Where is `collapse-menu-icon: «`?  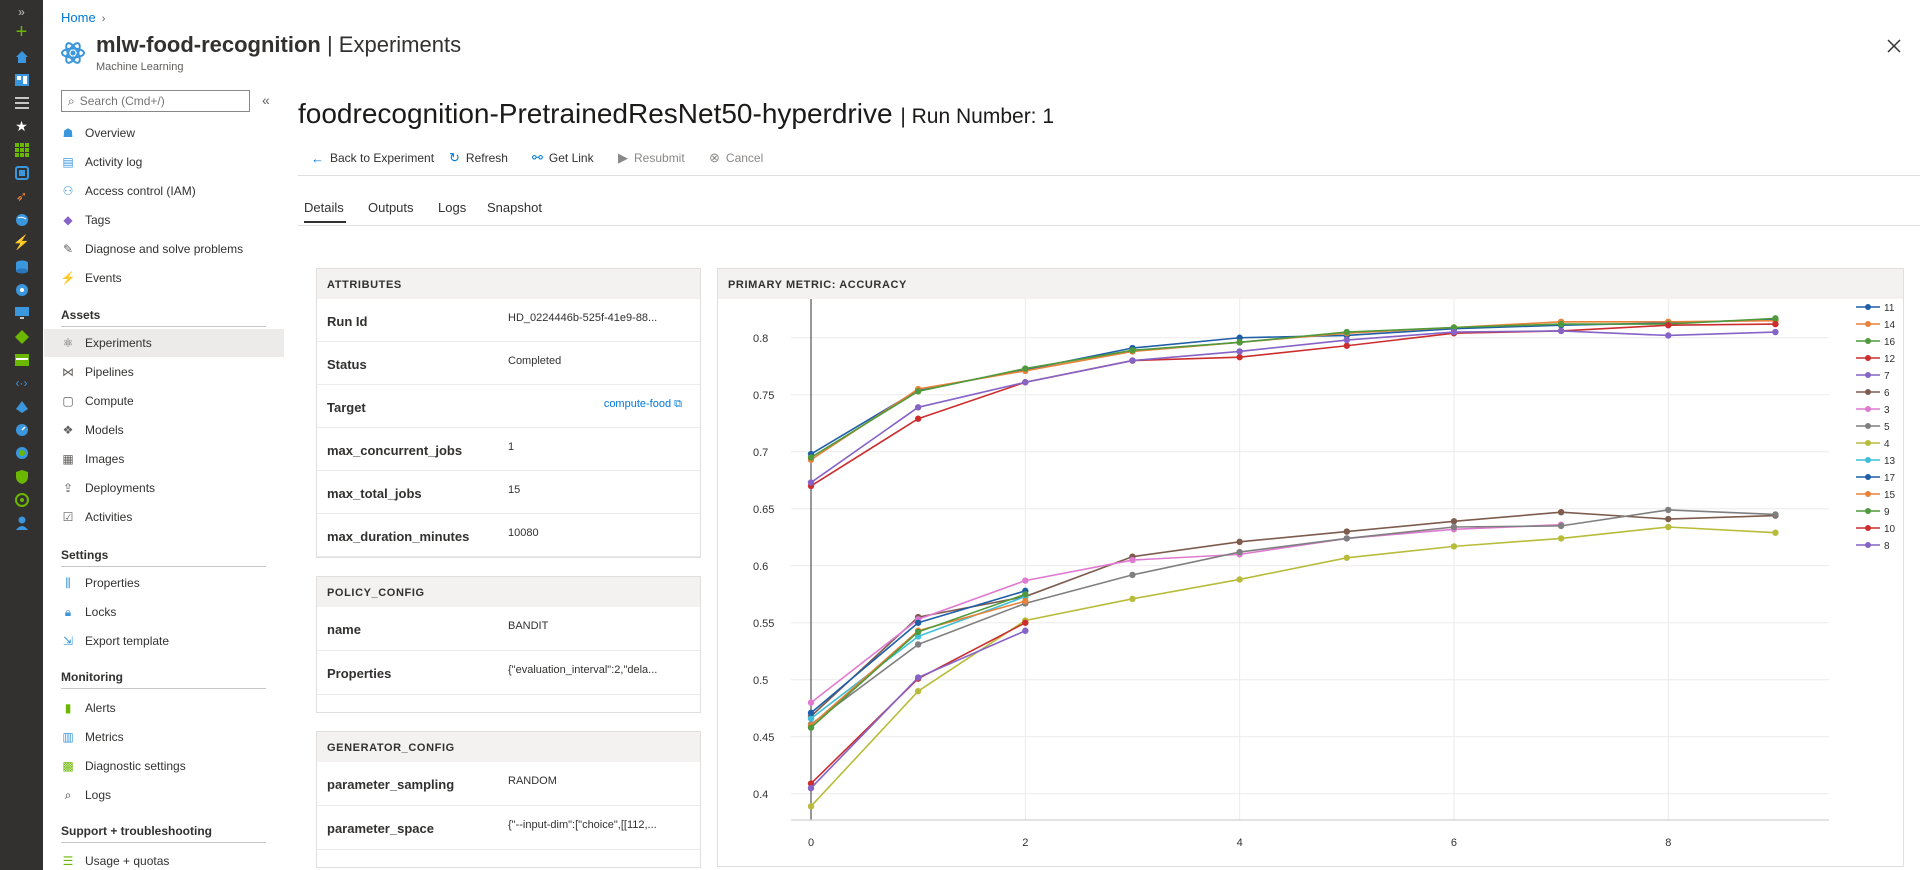
collapse-menu-icon: « is located at coordinates (266, 100).